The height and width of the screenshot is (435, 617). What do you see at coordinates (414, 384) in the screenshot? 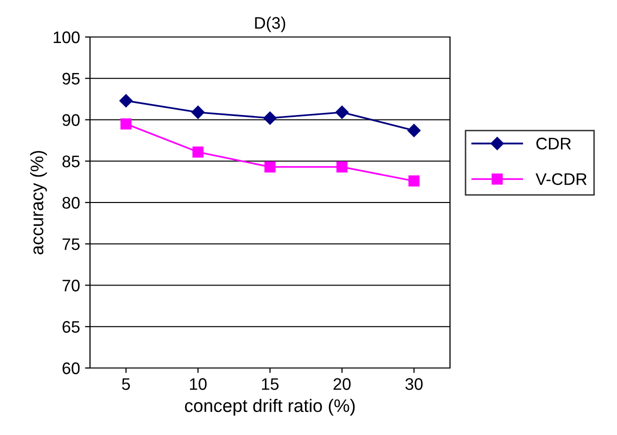
I see `x-tick-label: 30` at bounding box center [414, 384].